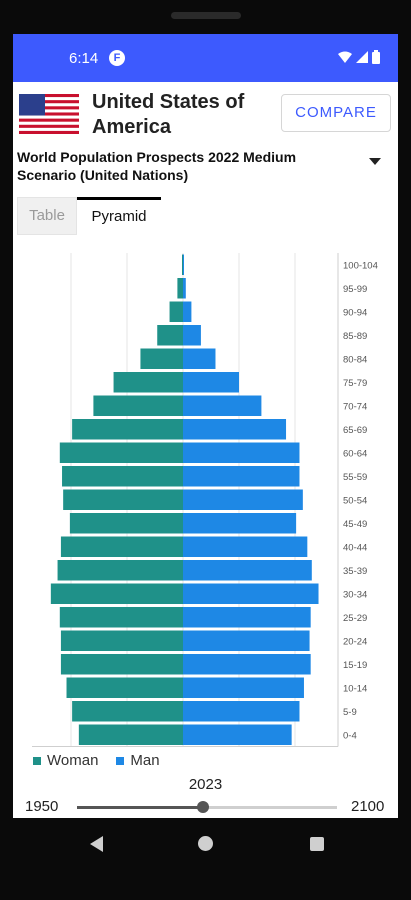  What do you see at coordinates (355, 430) in the screenshot?
I see `age-group-label: 65-69` at bounding box center [355, 430].